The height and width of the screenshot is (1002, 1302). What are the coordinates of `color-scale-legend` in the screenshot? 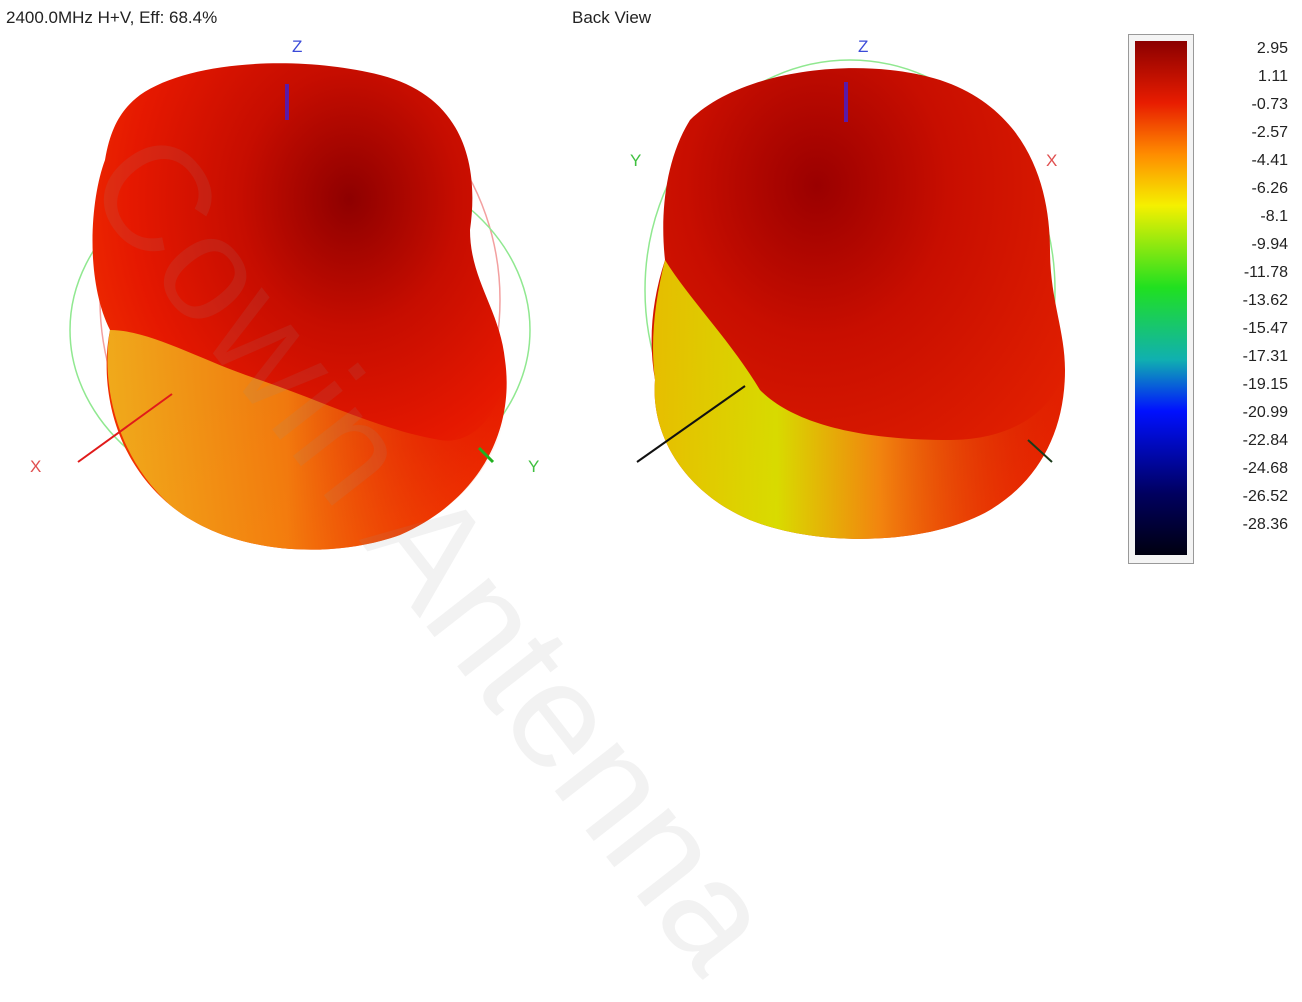 It's located at (1161, 299).